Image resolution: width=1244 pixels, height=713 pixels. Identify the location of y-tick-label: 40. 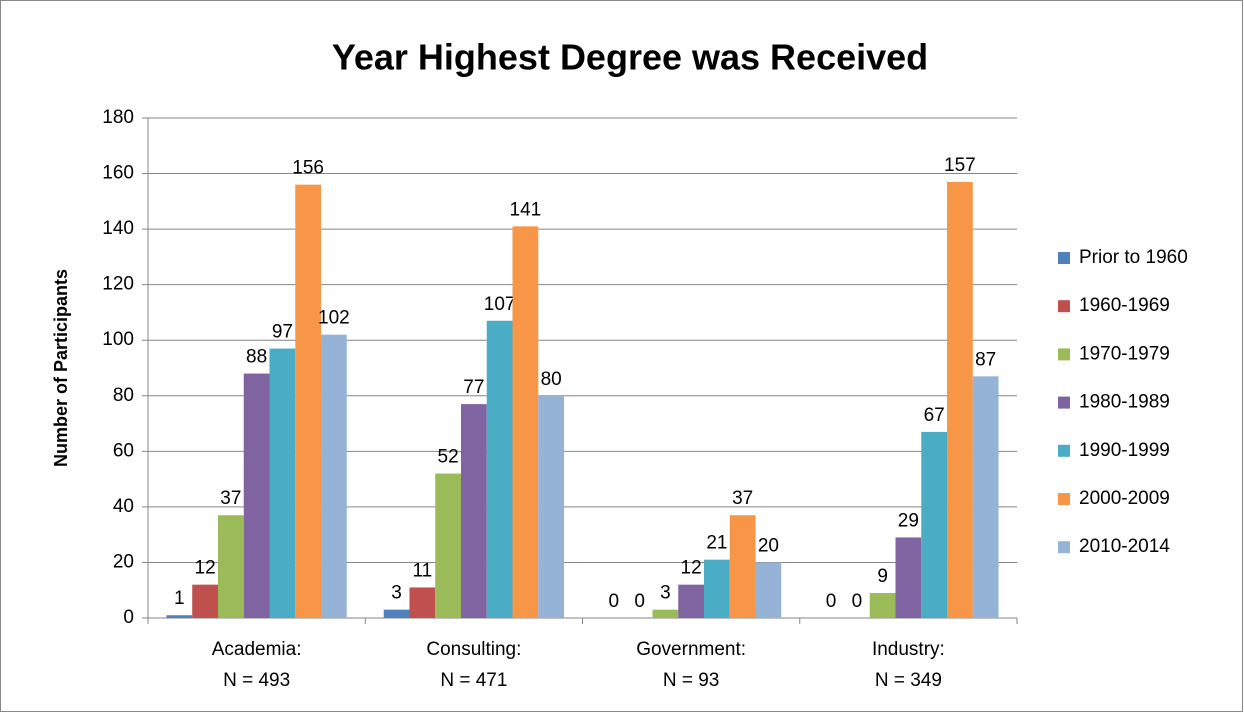
(123, 506).